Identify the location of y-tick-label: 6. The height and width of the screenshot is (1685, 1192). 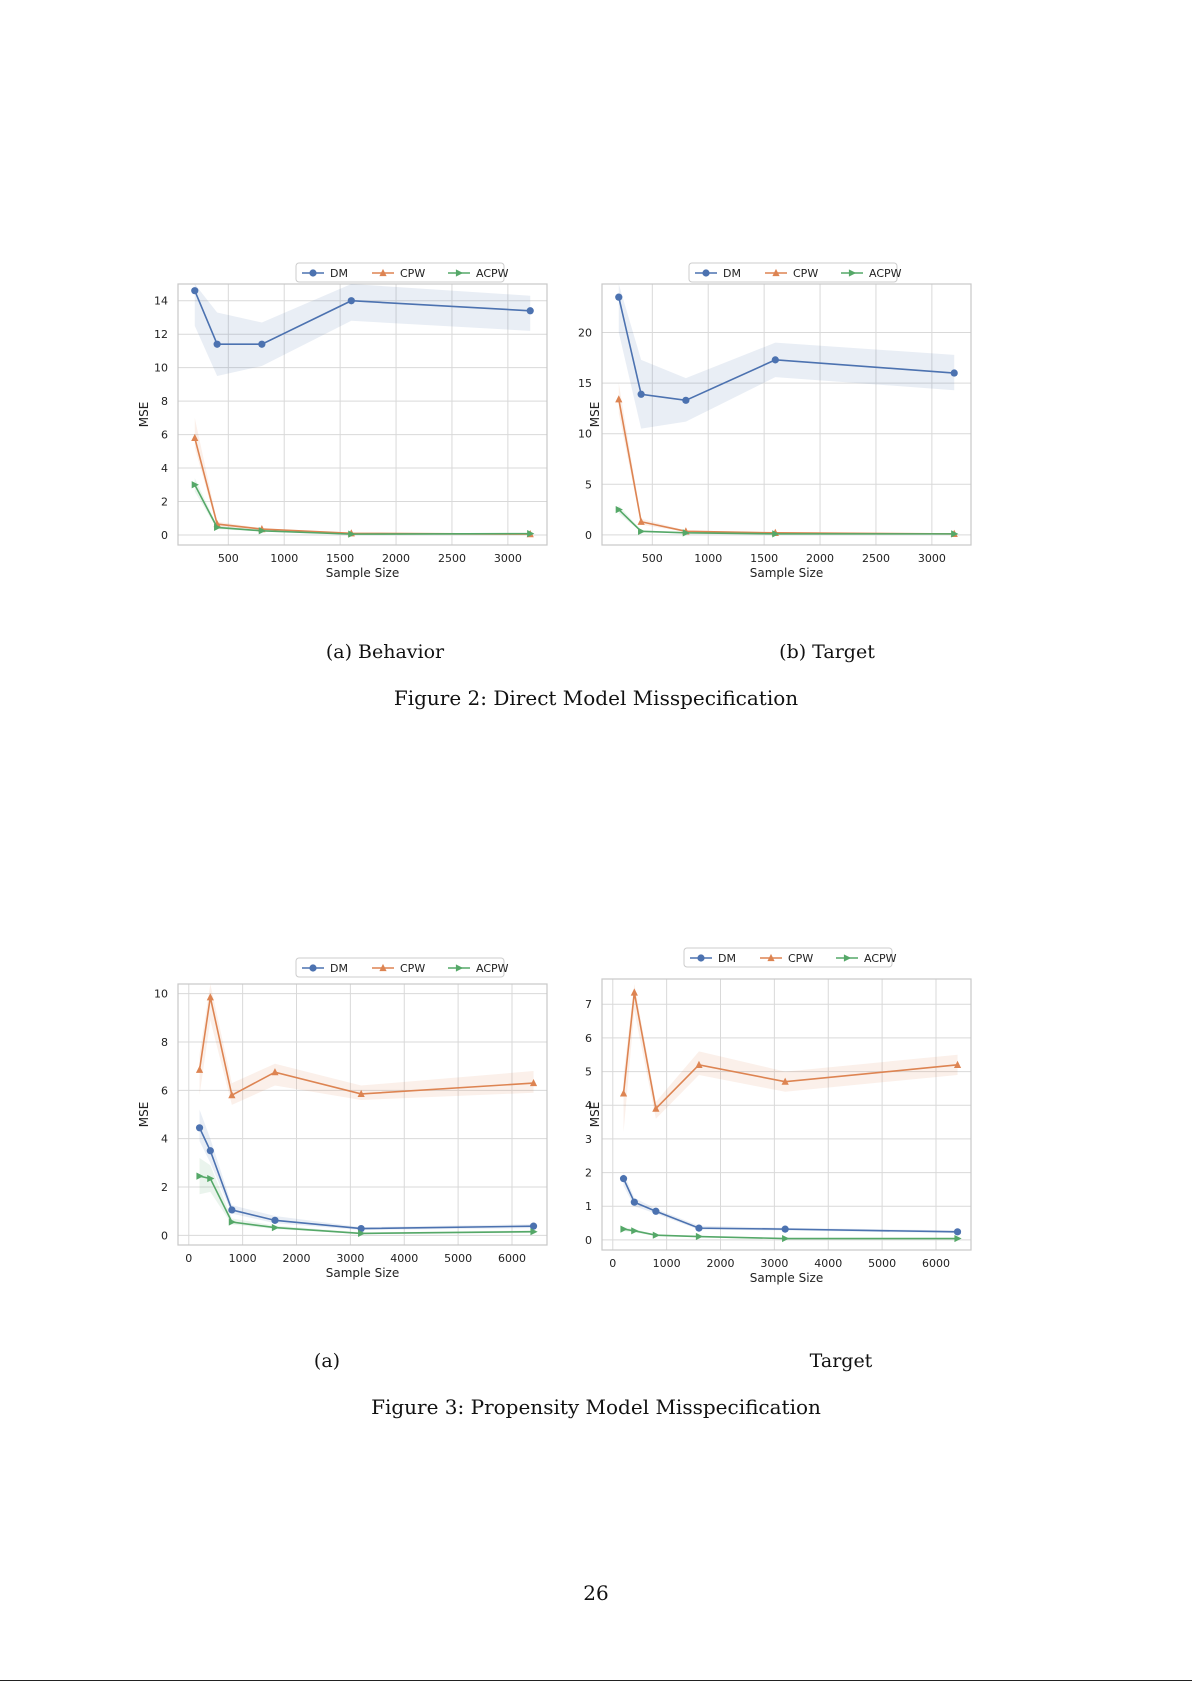
(588, 1038).